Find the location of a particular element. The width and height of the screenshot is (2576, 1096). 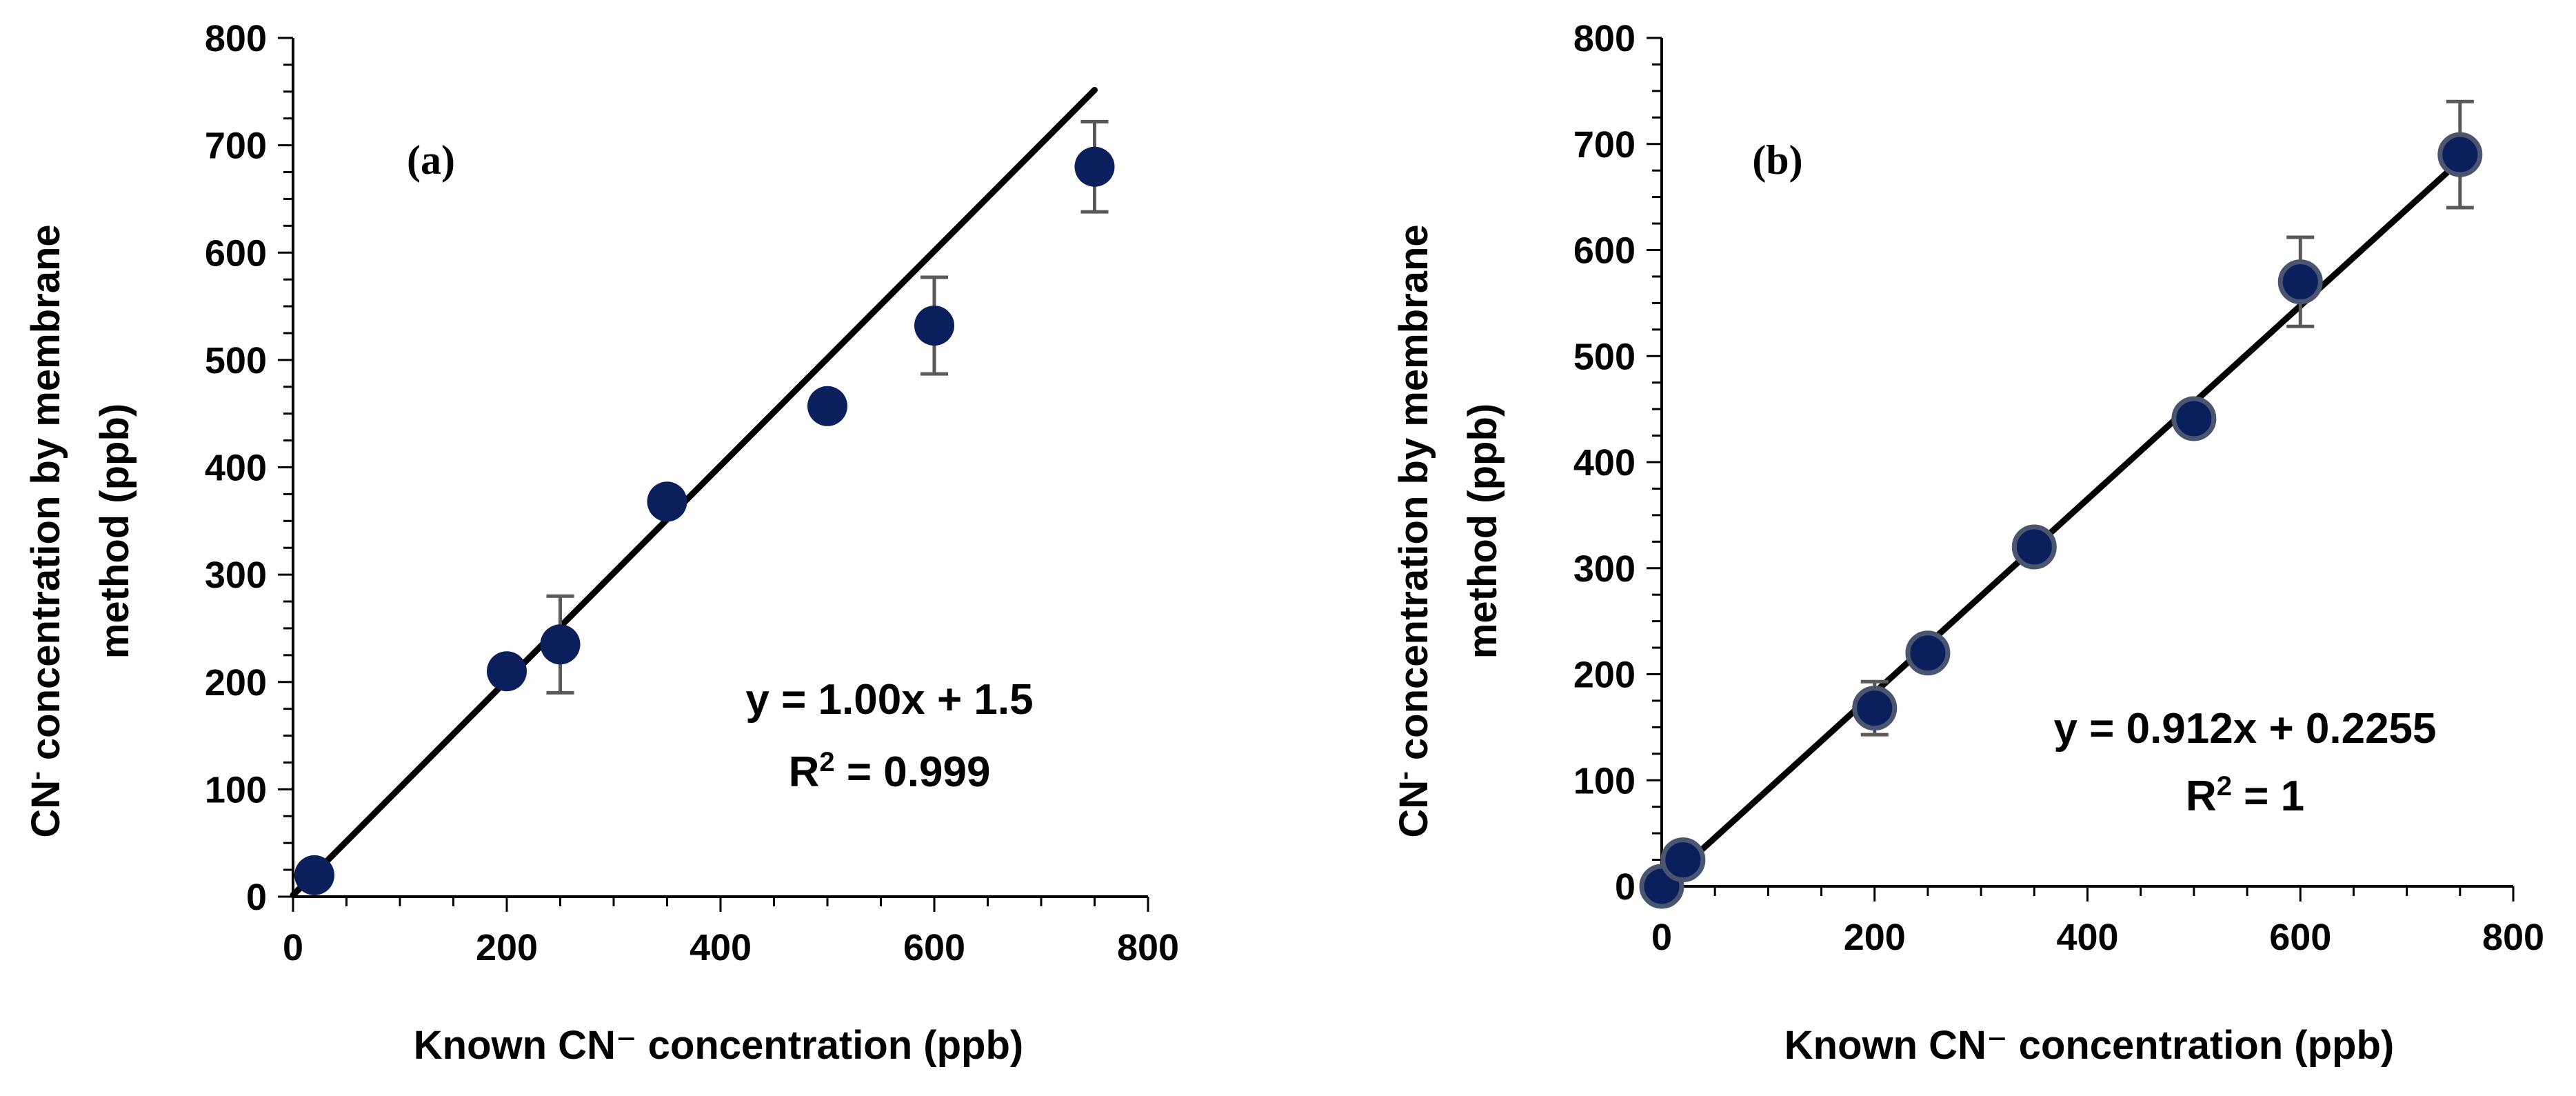

panel-a-y-tick-label: 800 is located at coordinates (236, 38).